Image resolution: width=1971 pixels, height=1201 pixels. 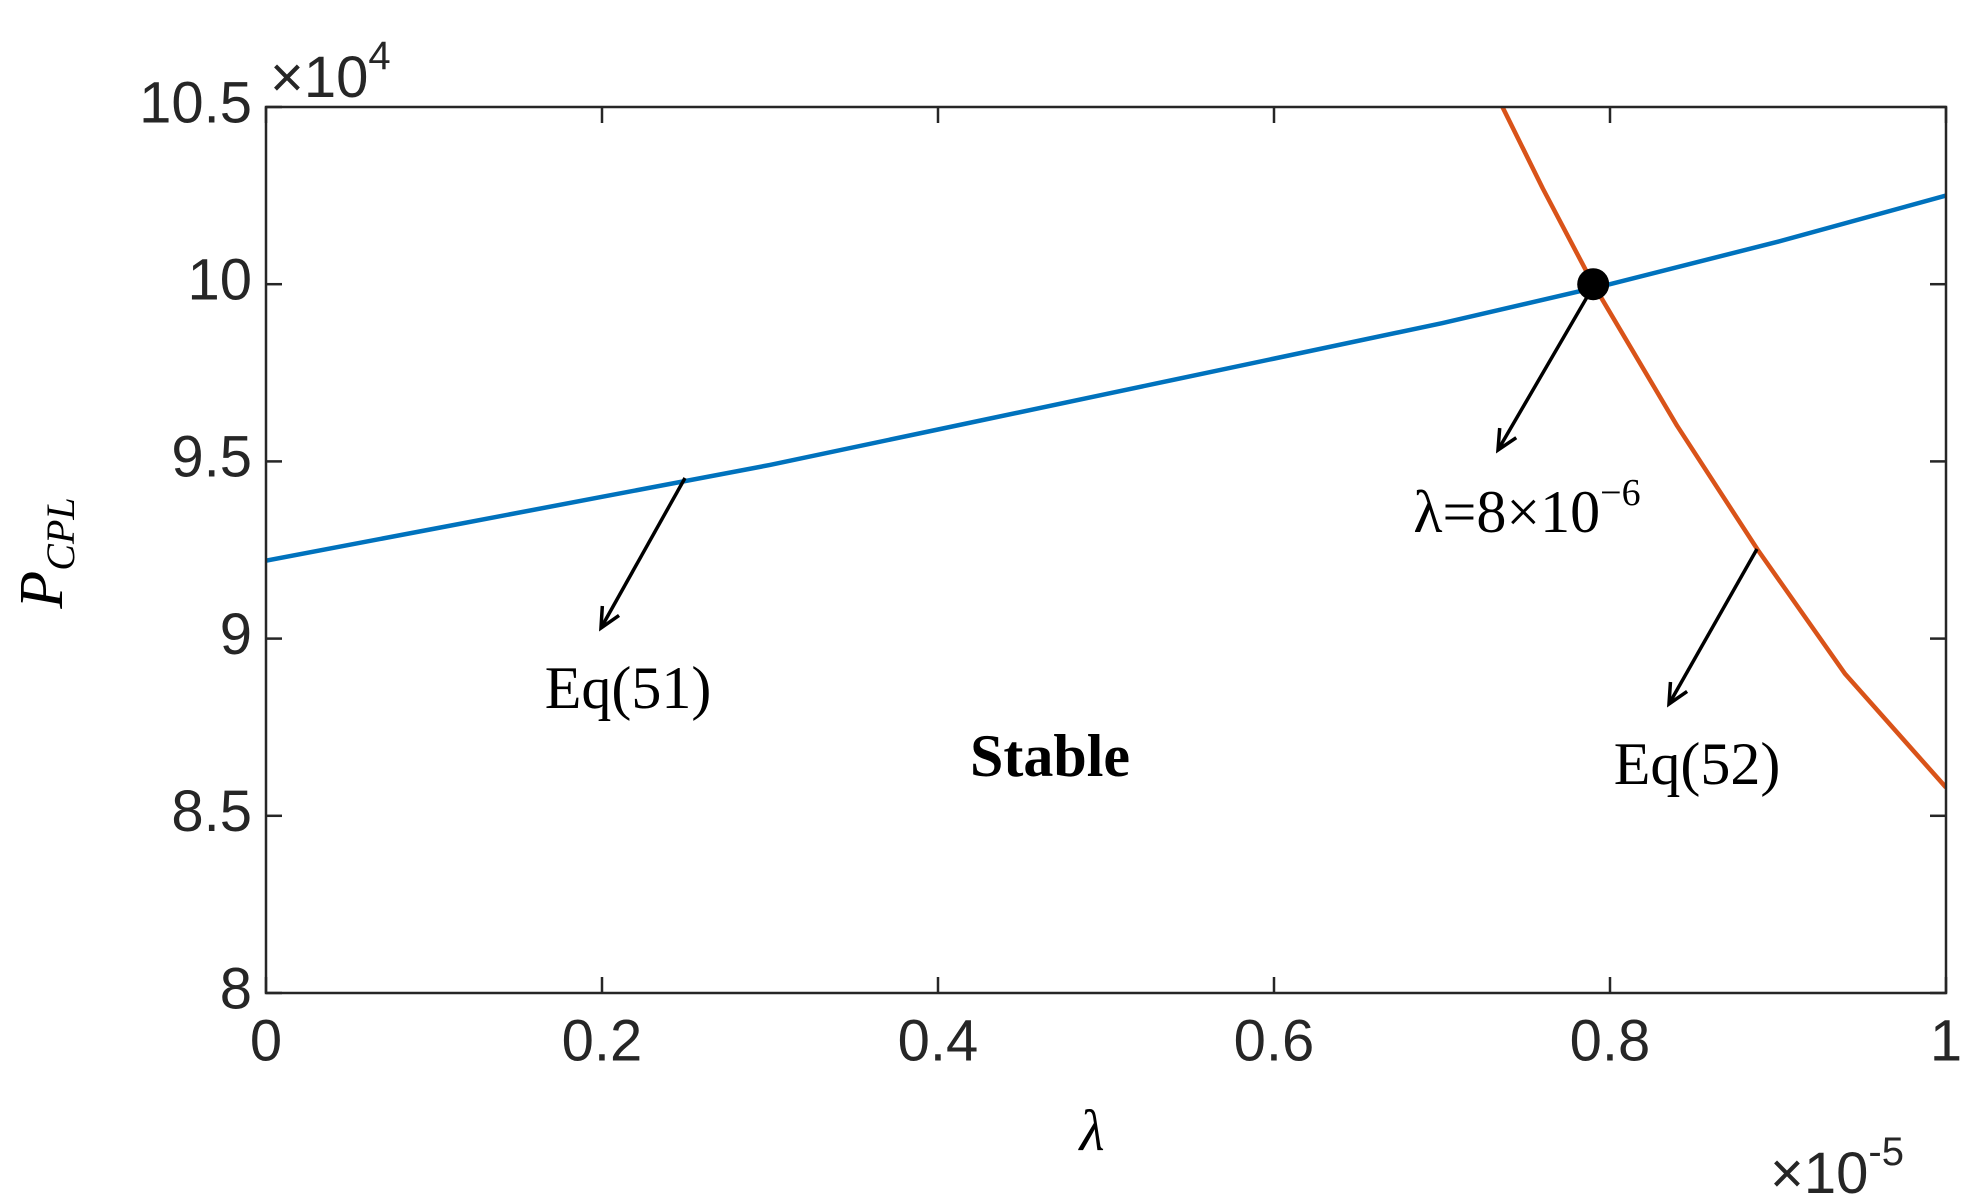 I want to click on annotation-text: λ=8×10, so click(x=1506, y=512).